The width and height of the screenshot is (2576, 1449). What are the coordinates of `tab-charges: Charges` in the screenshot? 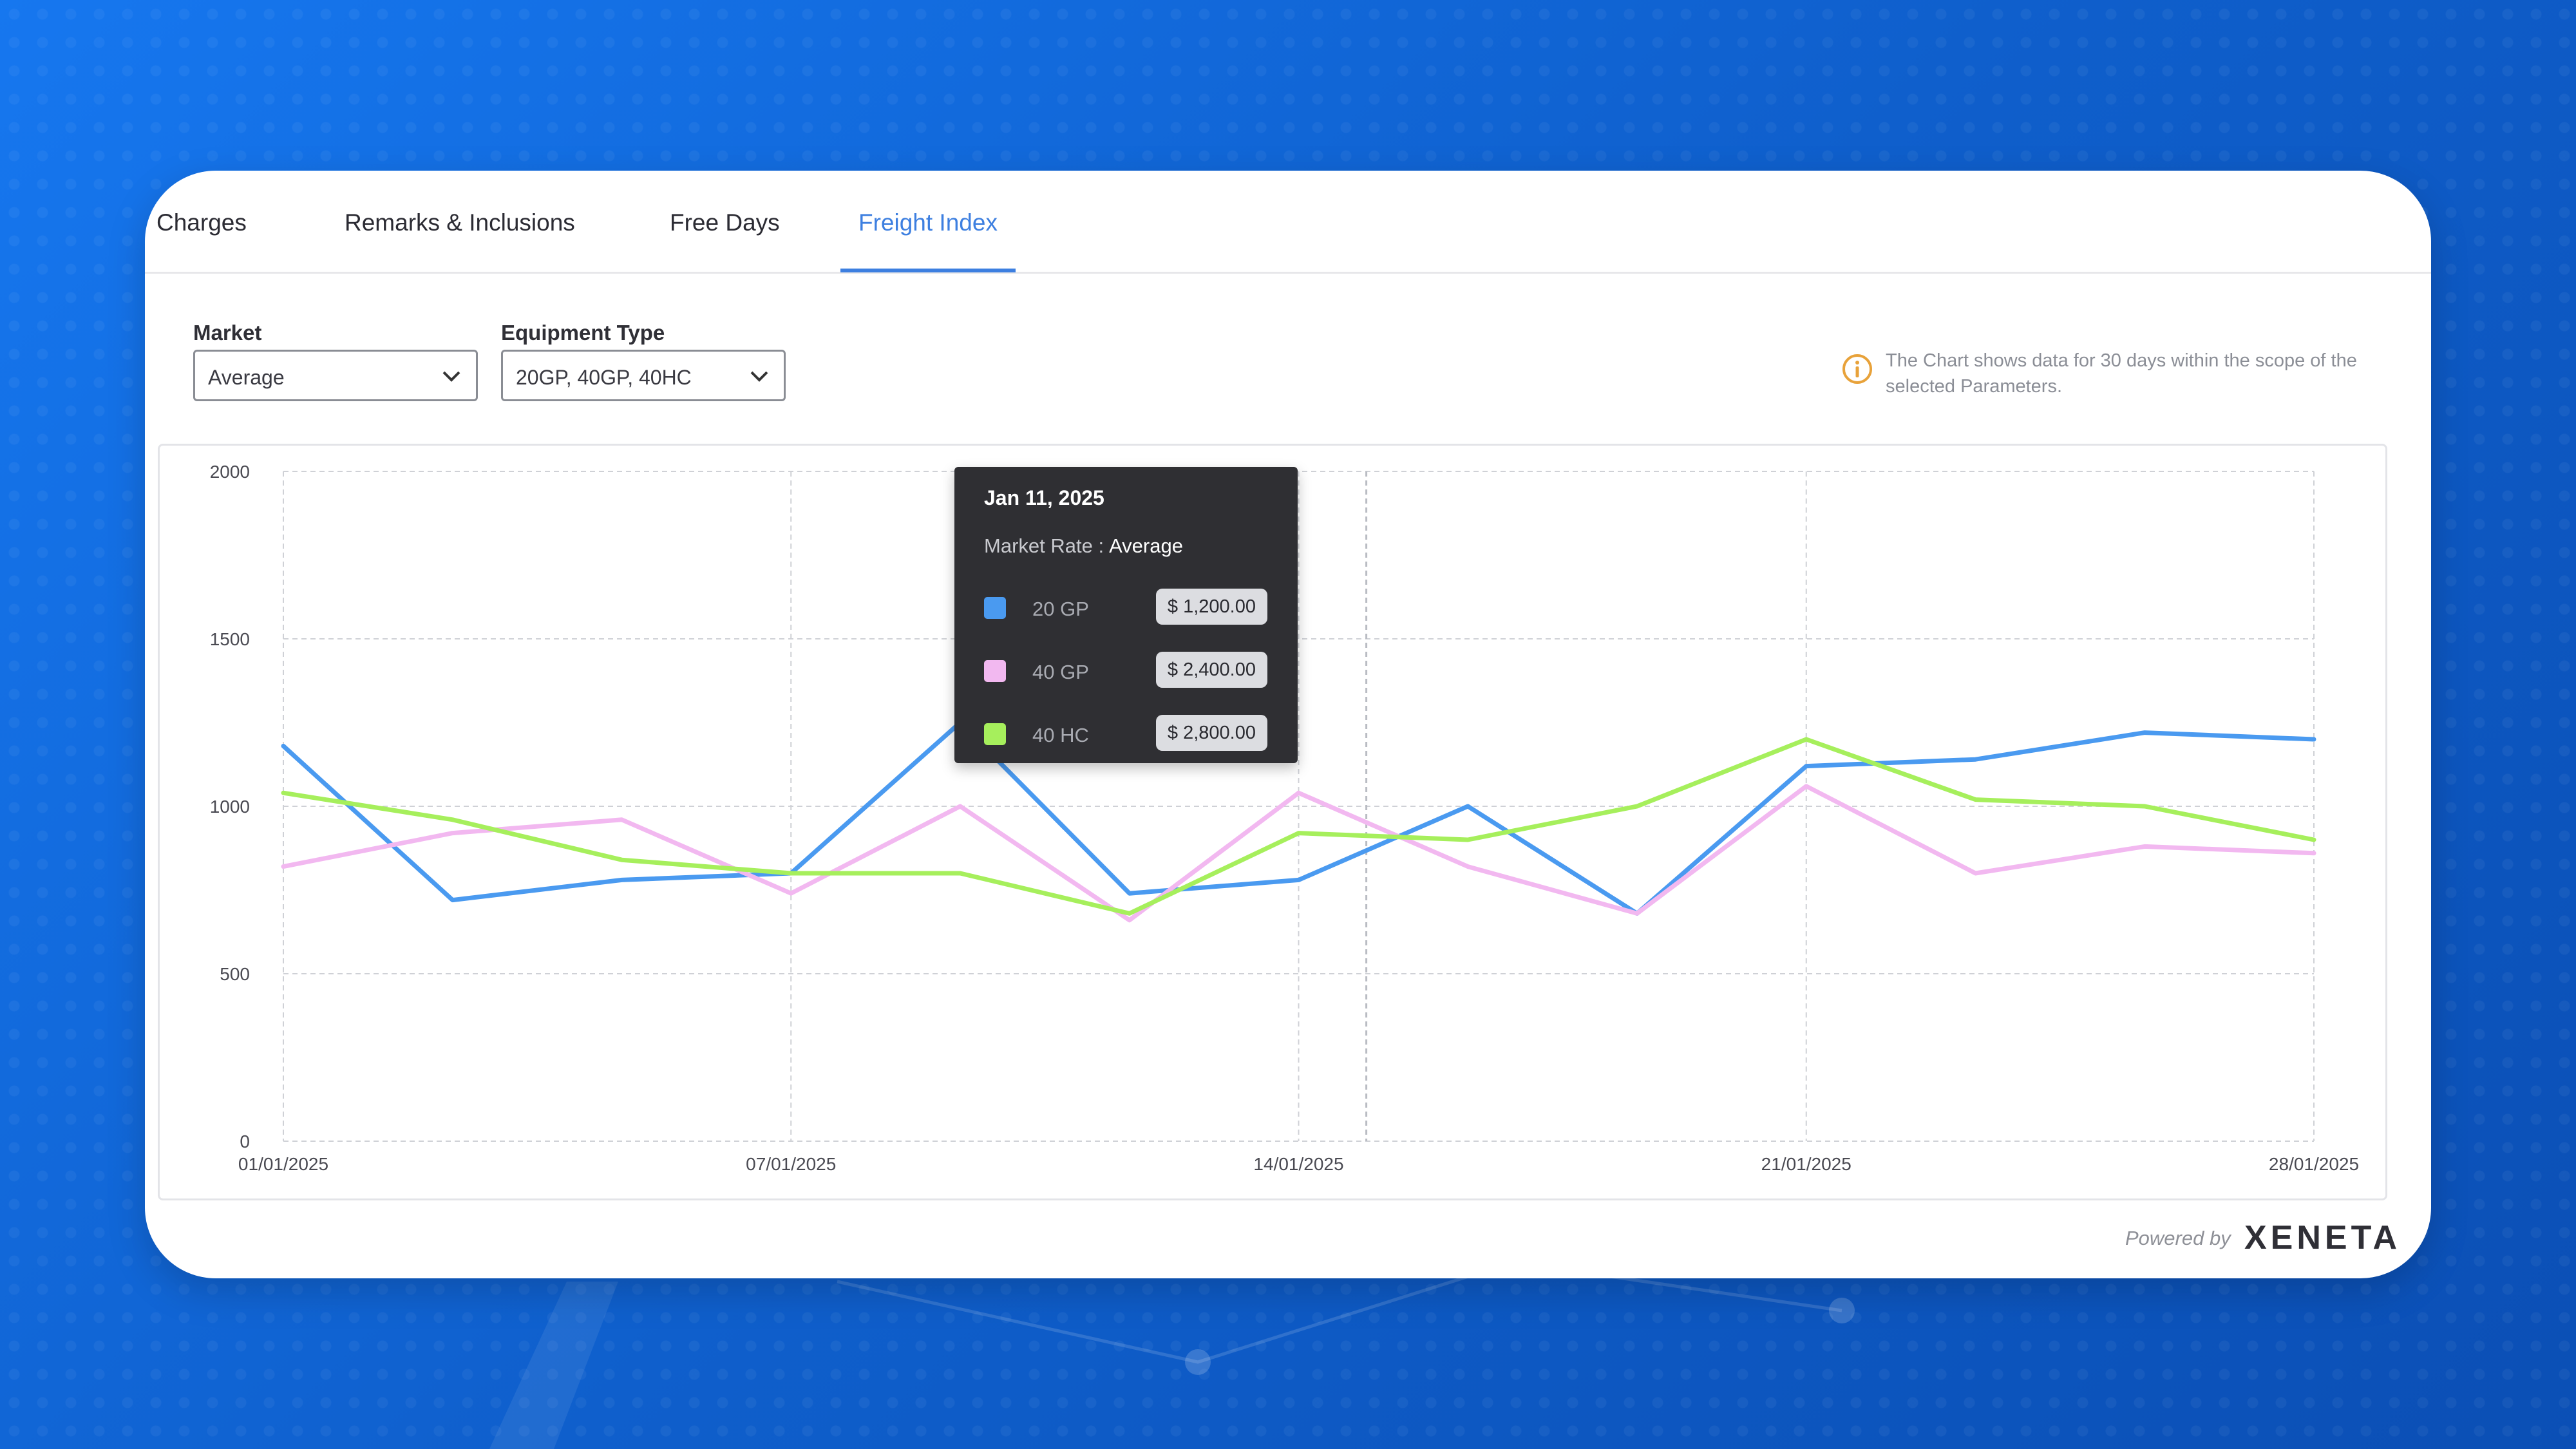 It's located at (201, 223).